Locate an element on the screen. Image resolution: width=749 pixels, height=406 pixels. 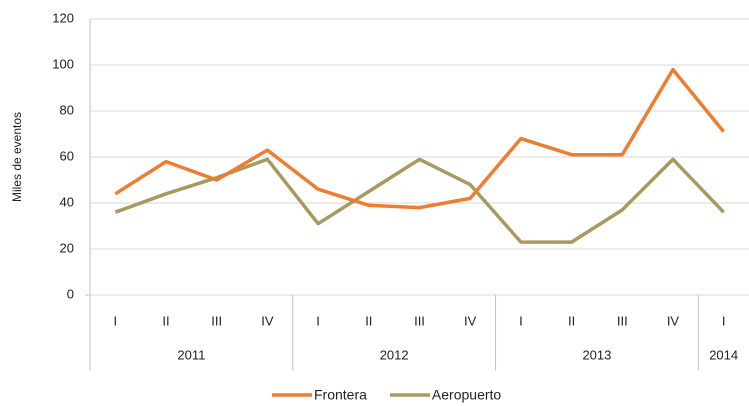
legend-label: Aeropuerto is located at coordinates (466, 395).